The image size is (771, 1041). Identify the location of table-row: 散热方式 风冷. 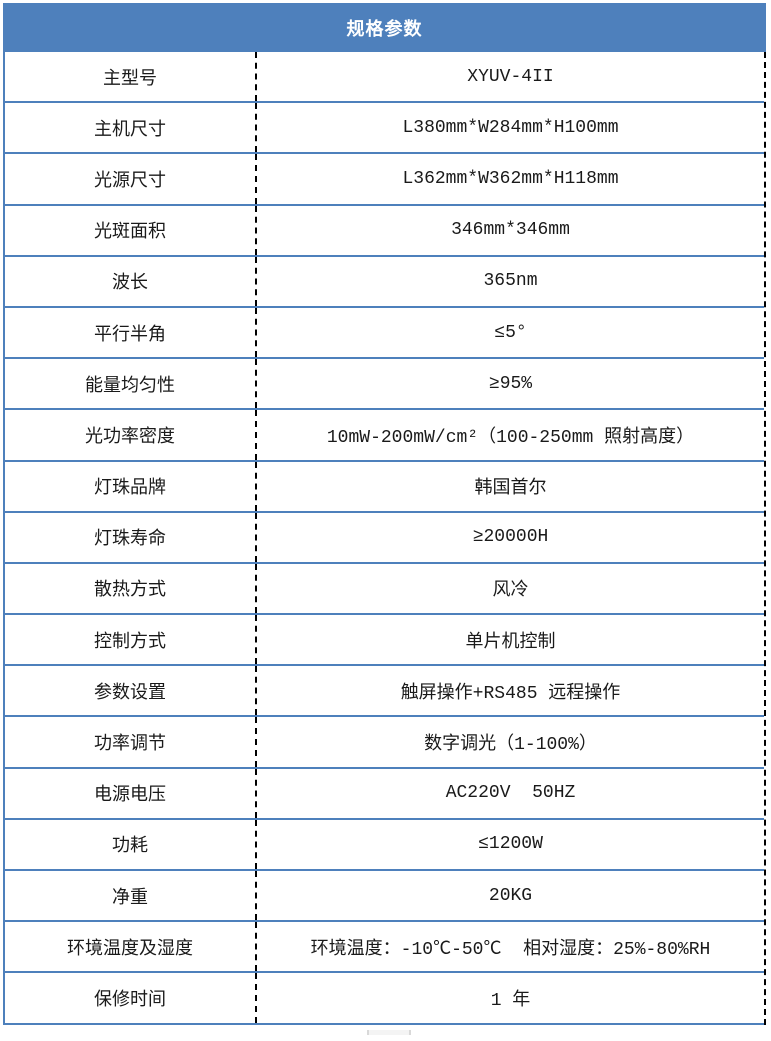
(384, 589).